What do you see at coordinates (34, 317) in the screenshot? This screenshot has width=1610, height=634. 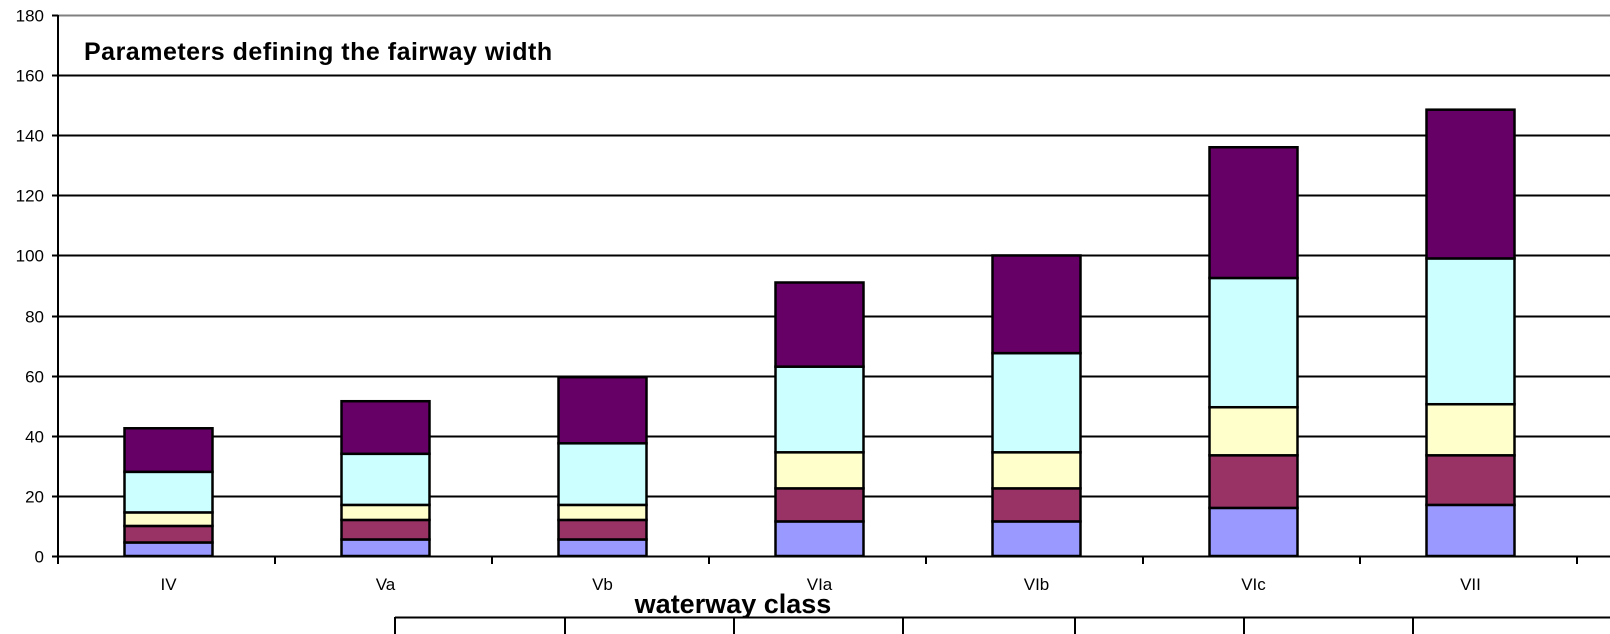 I see `y-tick-label: 80` at bounding box center [34, 317].